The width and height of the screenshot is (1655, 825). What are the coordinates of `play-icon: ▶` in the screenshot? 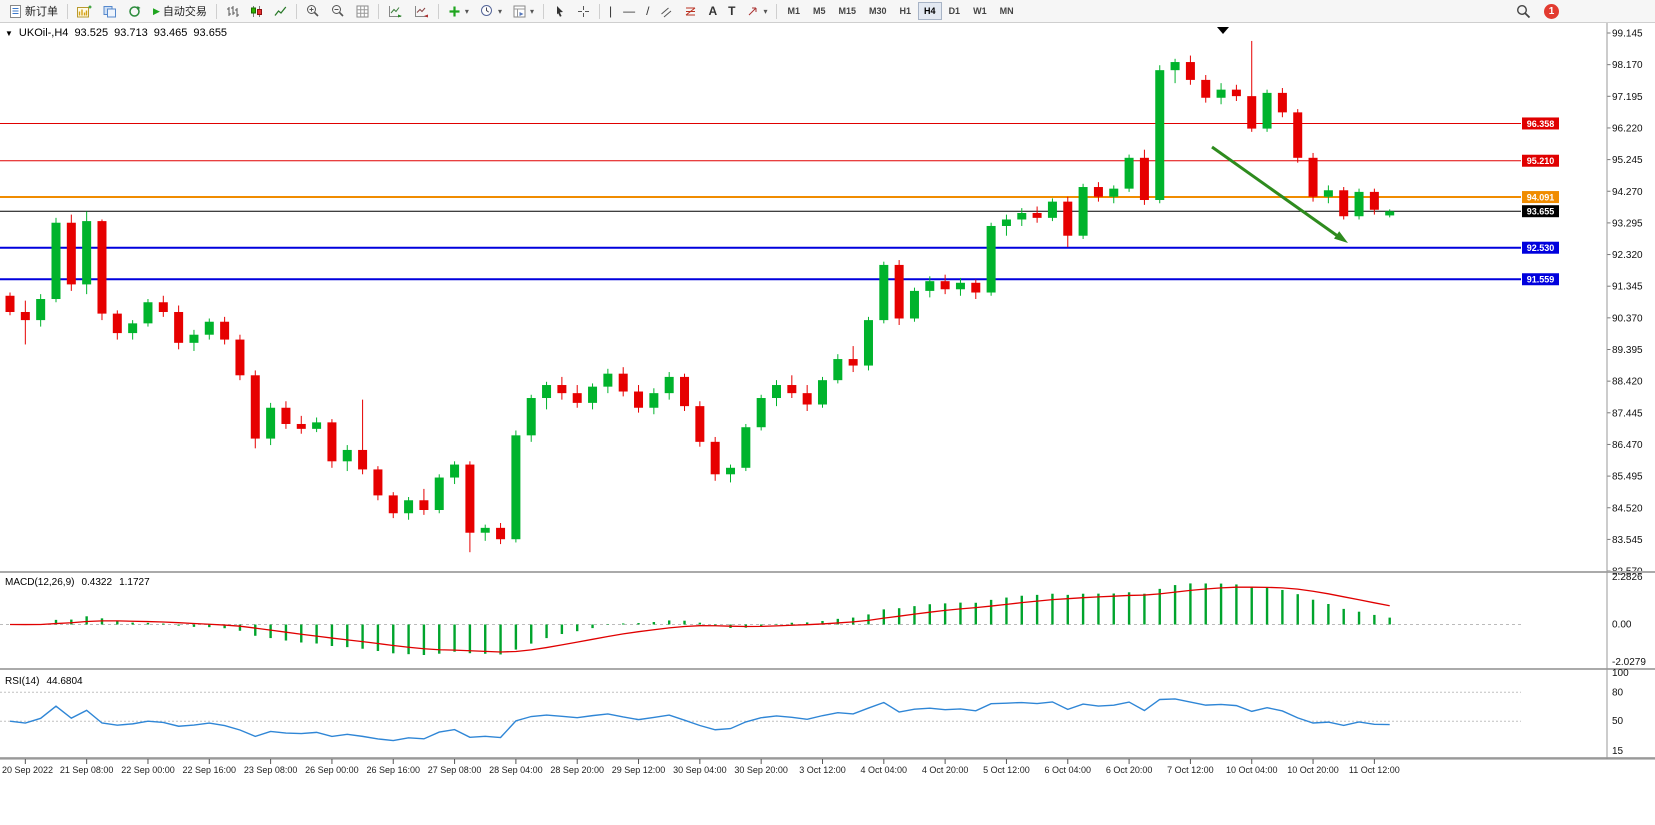 It's located at (156, 10).